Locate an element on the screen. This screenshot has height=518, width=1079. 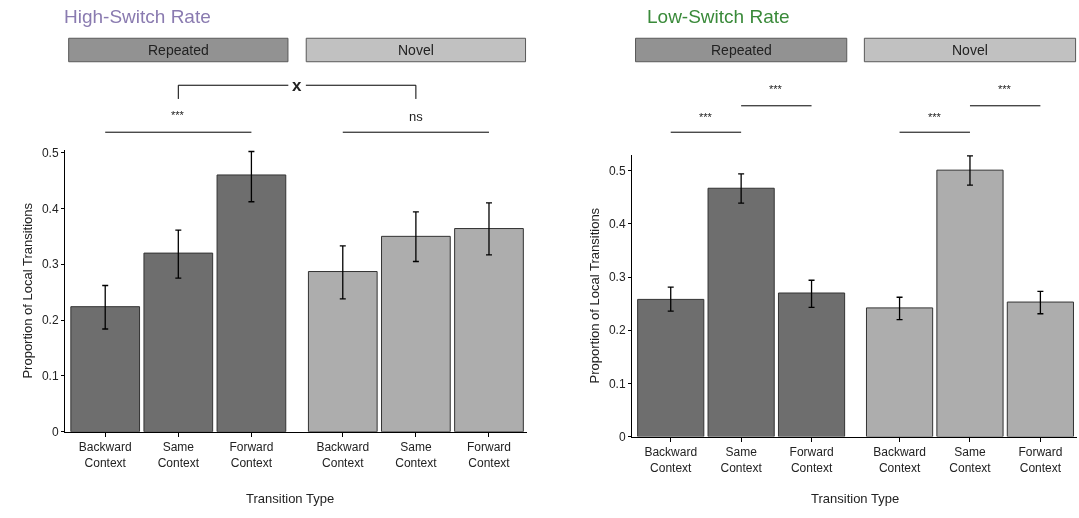
text: x is located at coordinates (297, 85).